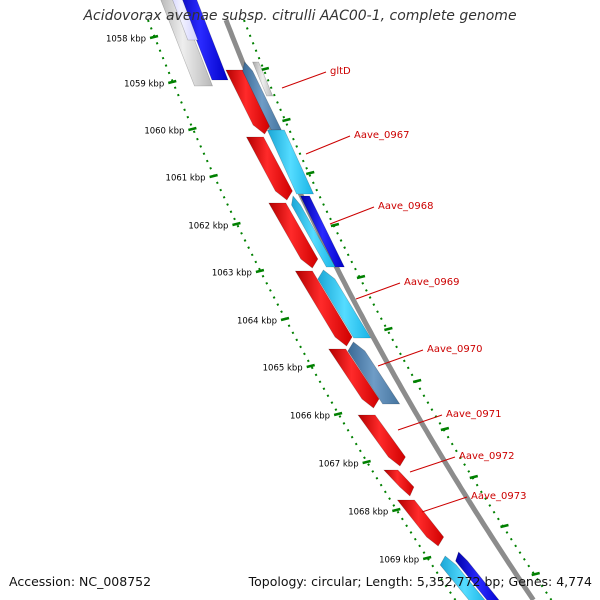 This screenshot has height=600, width=600. Describe the element at coordinates (232, 274) in the screenshot. I see `ruler-tick-label: 1063 kbp` at that location.